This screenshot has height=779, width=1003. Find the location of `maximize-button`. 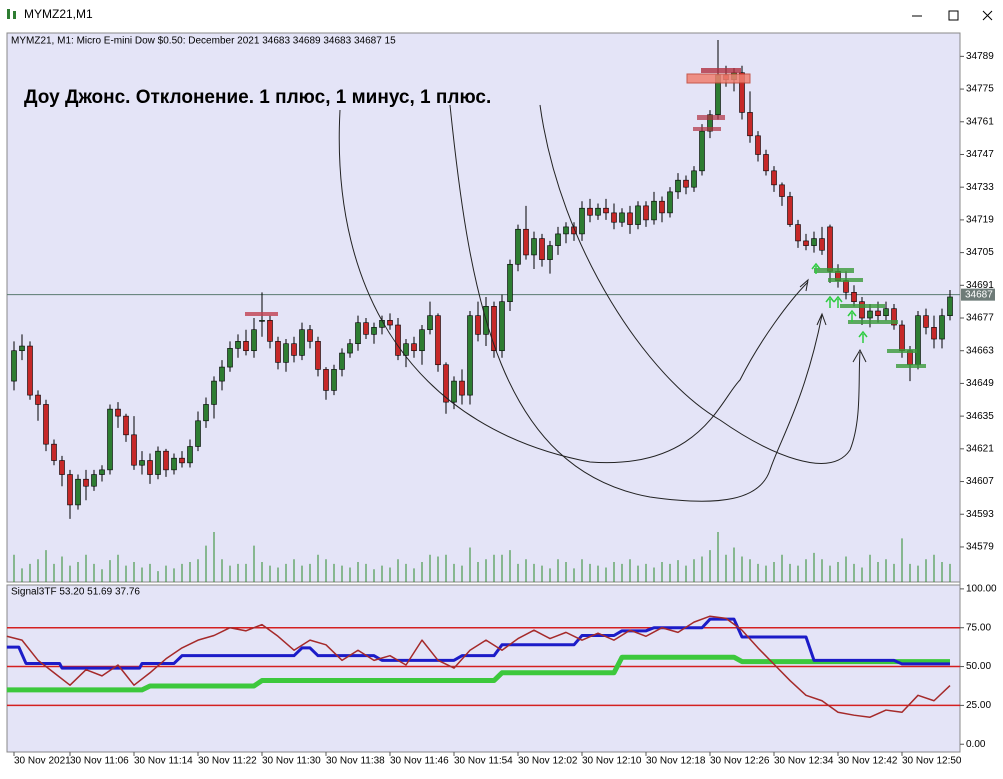

maximize-button is located at coordinates (953, 15).